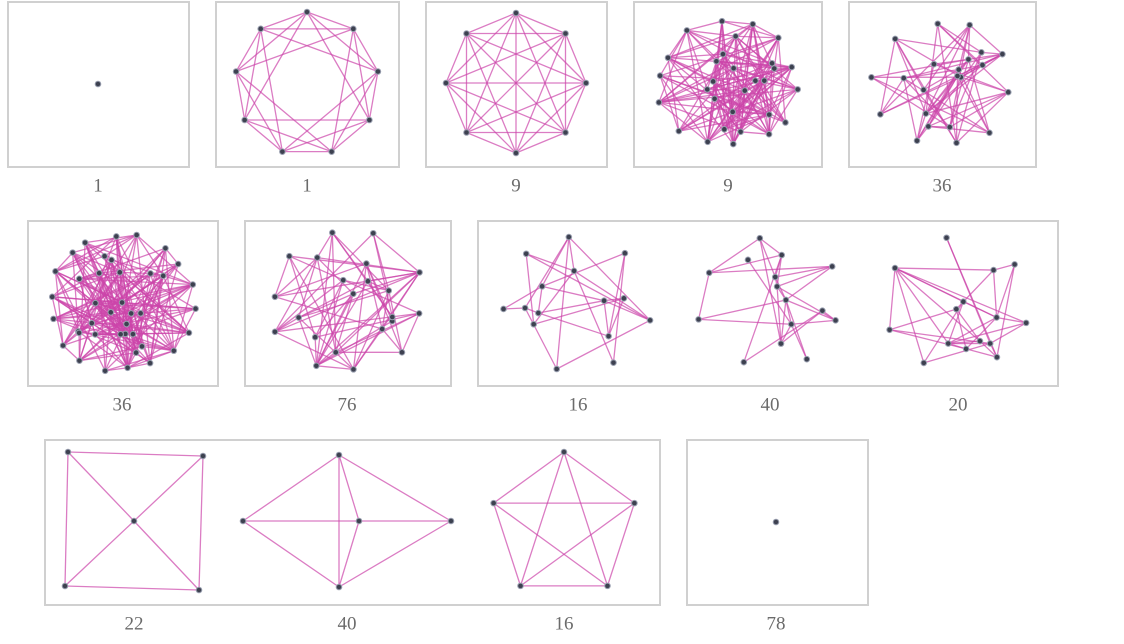 The height and width of the screenshot is (644, 1124). Describe the element at coordinates (770, 404) in the screenshot. I see `label: 40` at that location.